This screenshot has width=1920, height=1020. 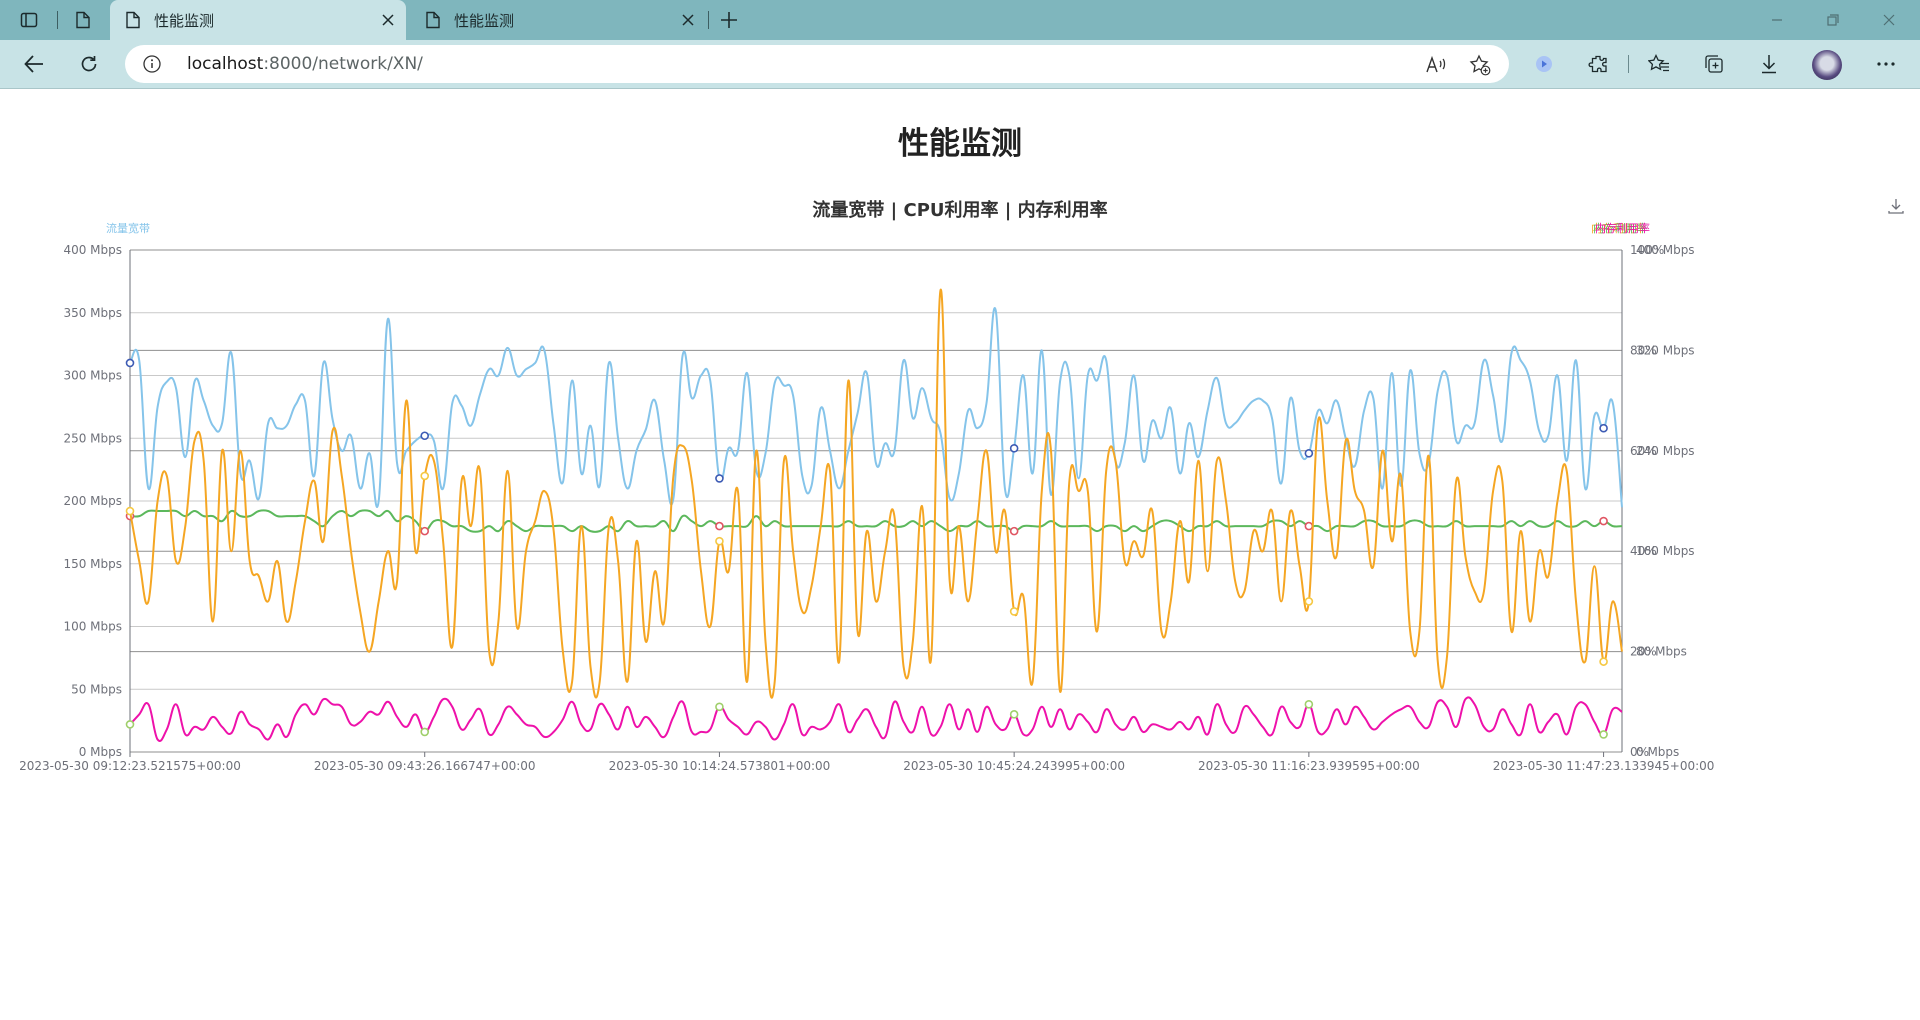 I want to click on tab-strip: 性能监测 性能监测, so click(x=960, y=20).